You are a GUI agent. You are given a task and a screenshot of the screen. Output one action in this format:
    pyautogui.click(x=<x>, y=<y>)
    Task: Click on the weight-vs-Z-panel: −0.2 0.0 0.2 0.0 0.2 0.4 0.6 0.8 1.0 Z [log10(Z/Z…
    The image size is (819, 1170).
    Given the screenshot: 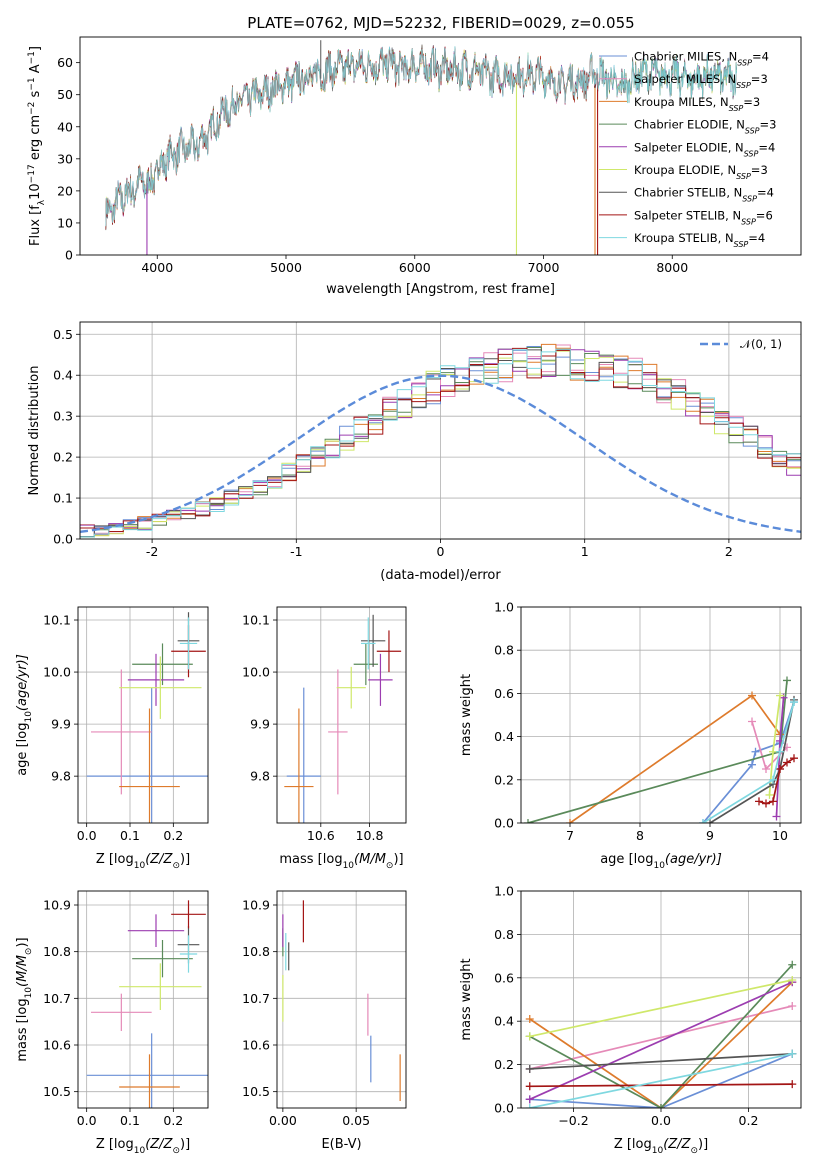 What is the action you would take?
    pyautogui.click(x=630, y=1020)
    